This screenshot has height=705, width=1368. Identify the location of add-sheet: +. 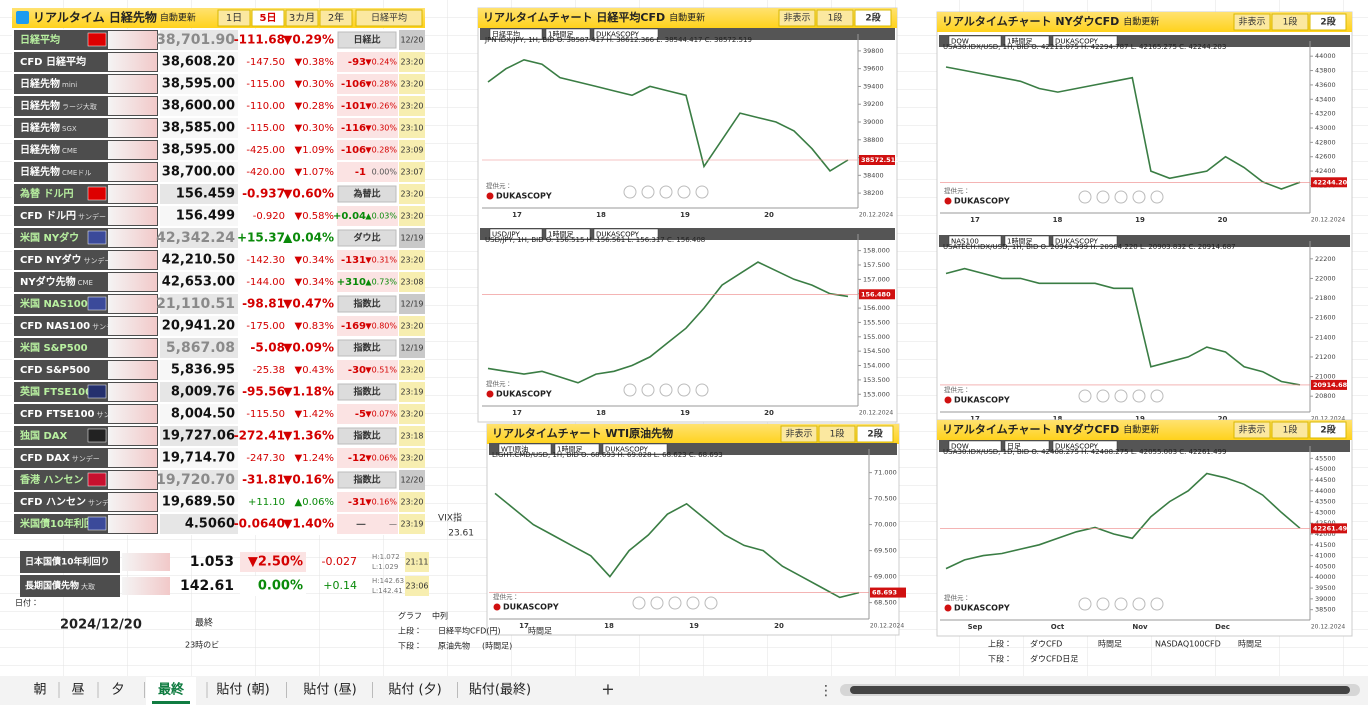
(607, 689).